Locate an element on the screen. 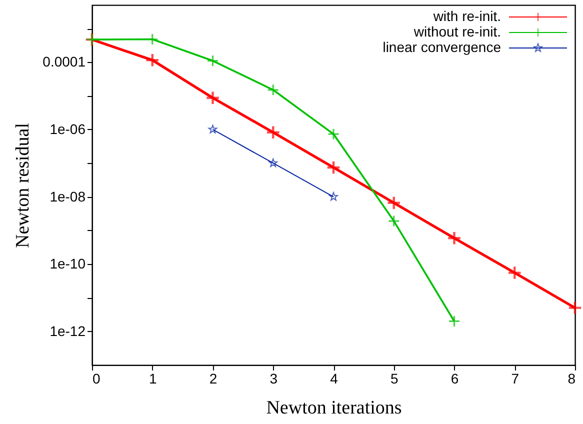 This screenshot has width=583, height=424. legend-label: linear convergence is located at coordinates (442, 47).